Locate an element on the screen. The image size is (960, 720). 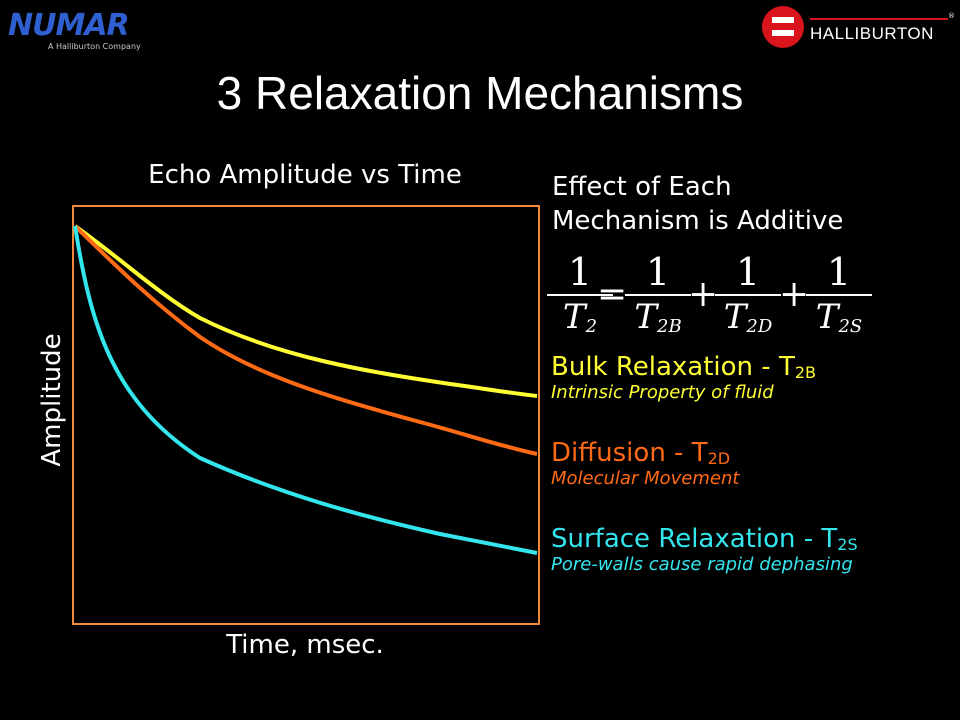
equals-sign: = is located at coordinates (612, 294).